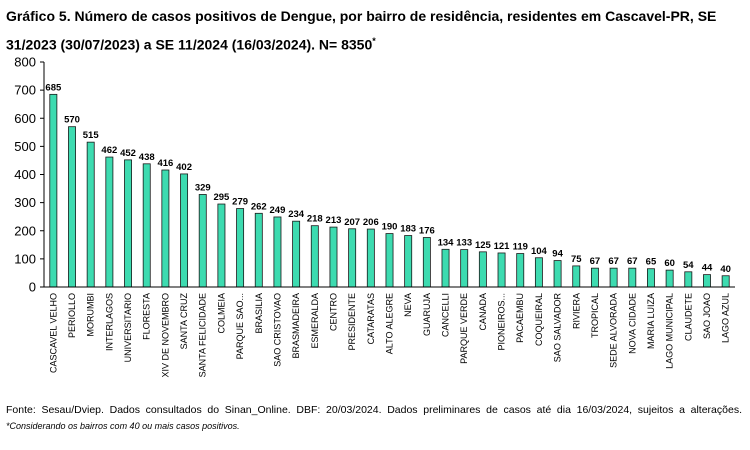  What do you see at coordinates (25, 90) in the screenshot?
I see `y-tick-label: 700` at bounding box center [25, 90].